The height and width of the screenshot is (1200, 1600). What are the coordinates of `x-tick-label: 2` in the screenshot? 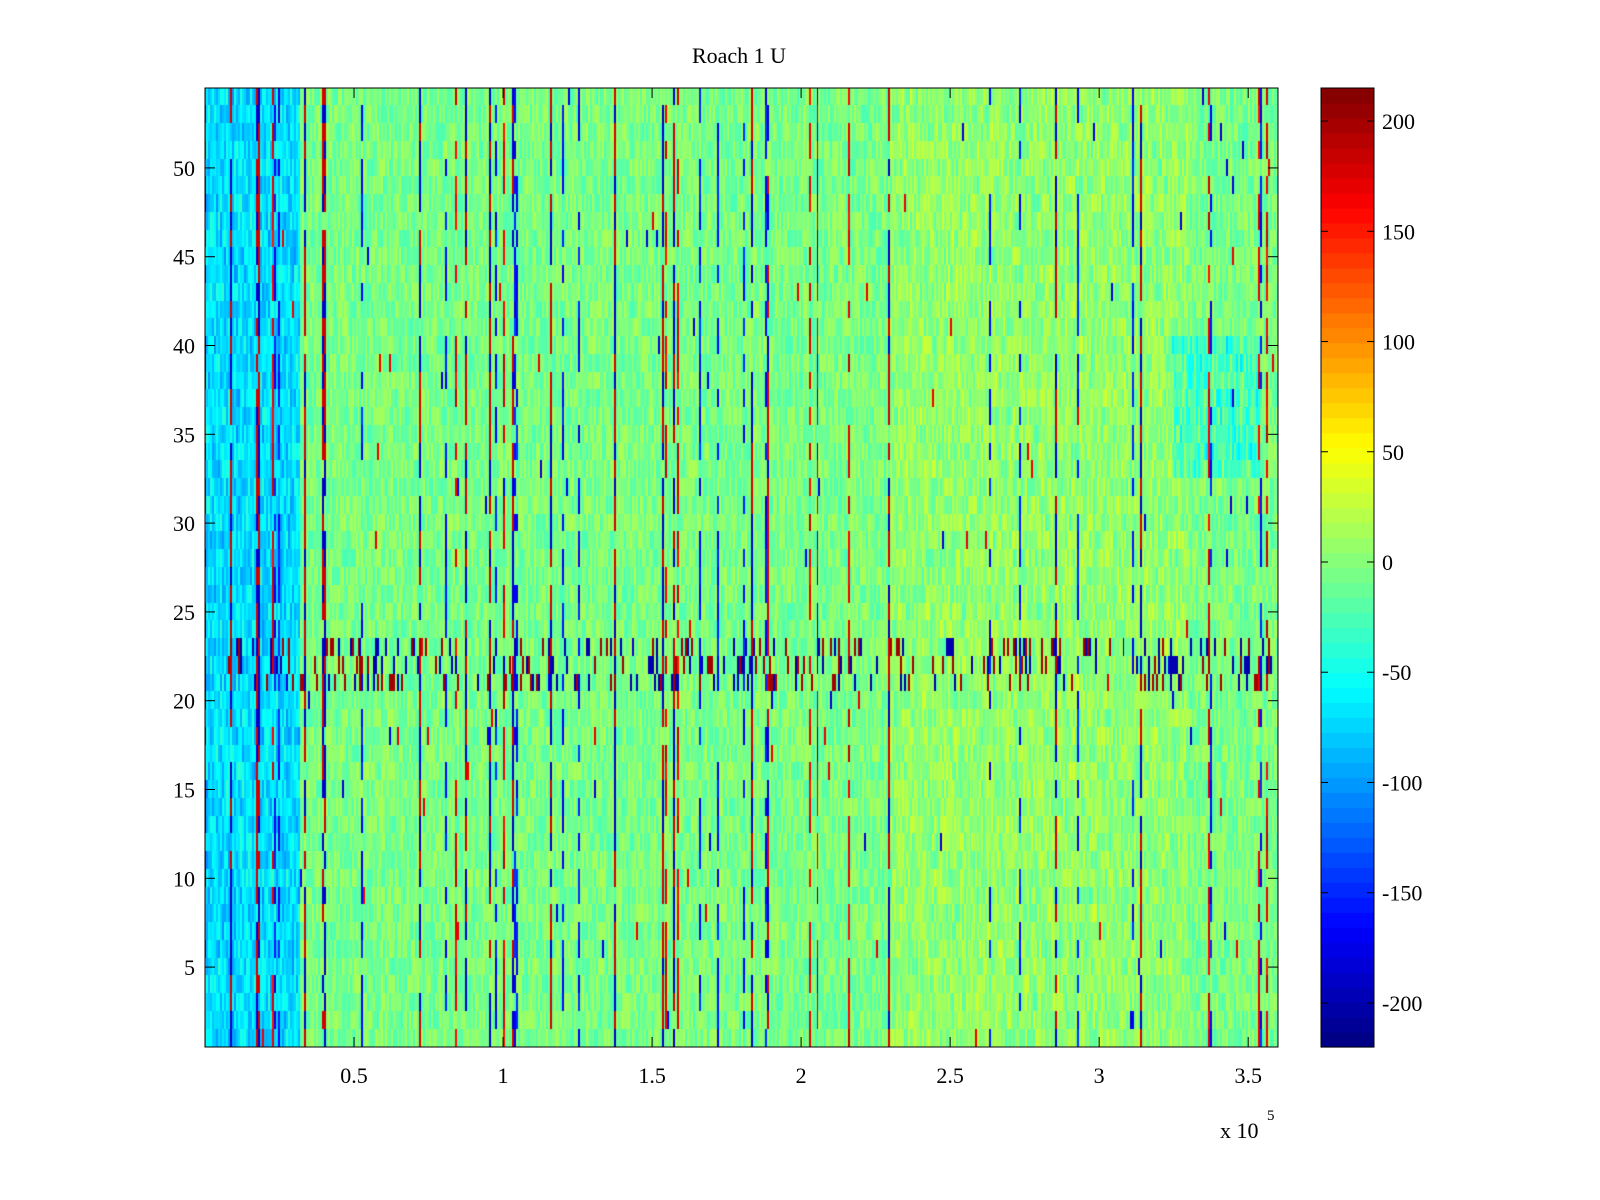 It's located at (801, 1075).